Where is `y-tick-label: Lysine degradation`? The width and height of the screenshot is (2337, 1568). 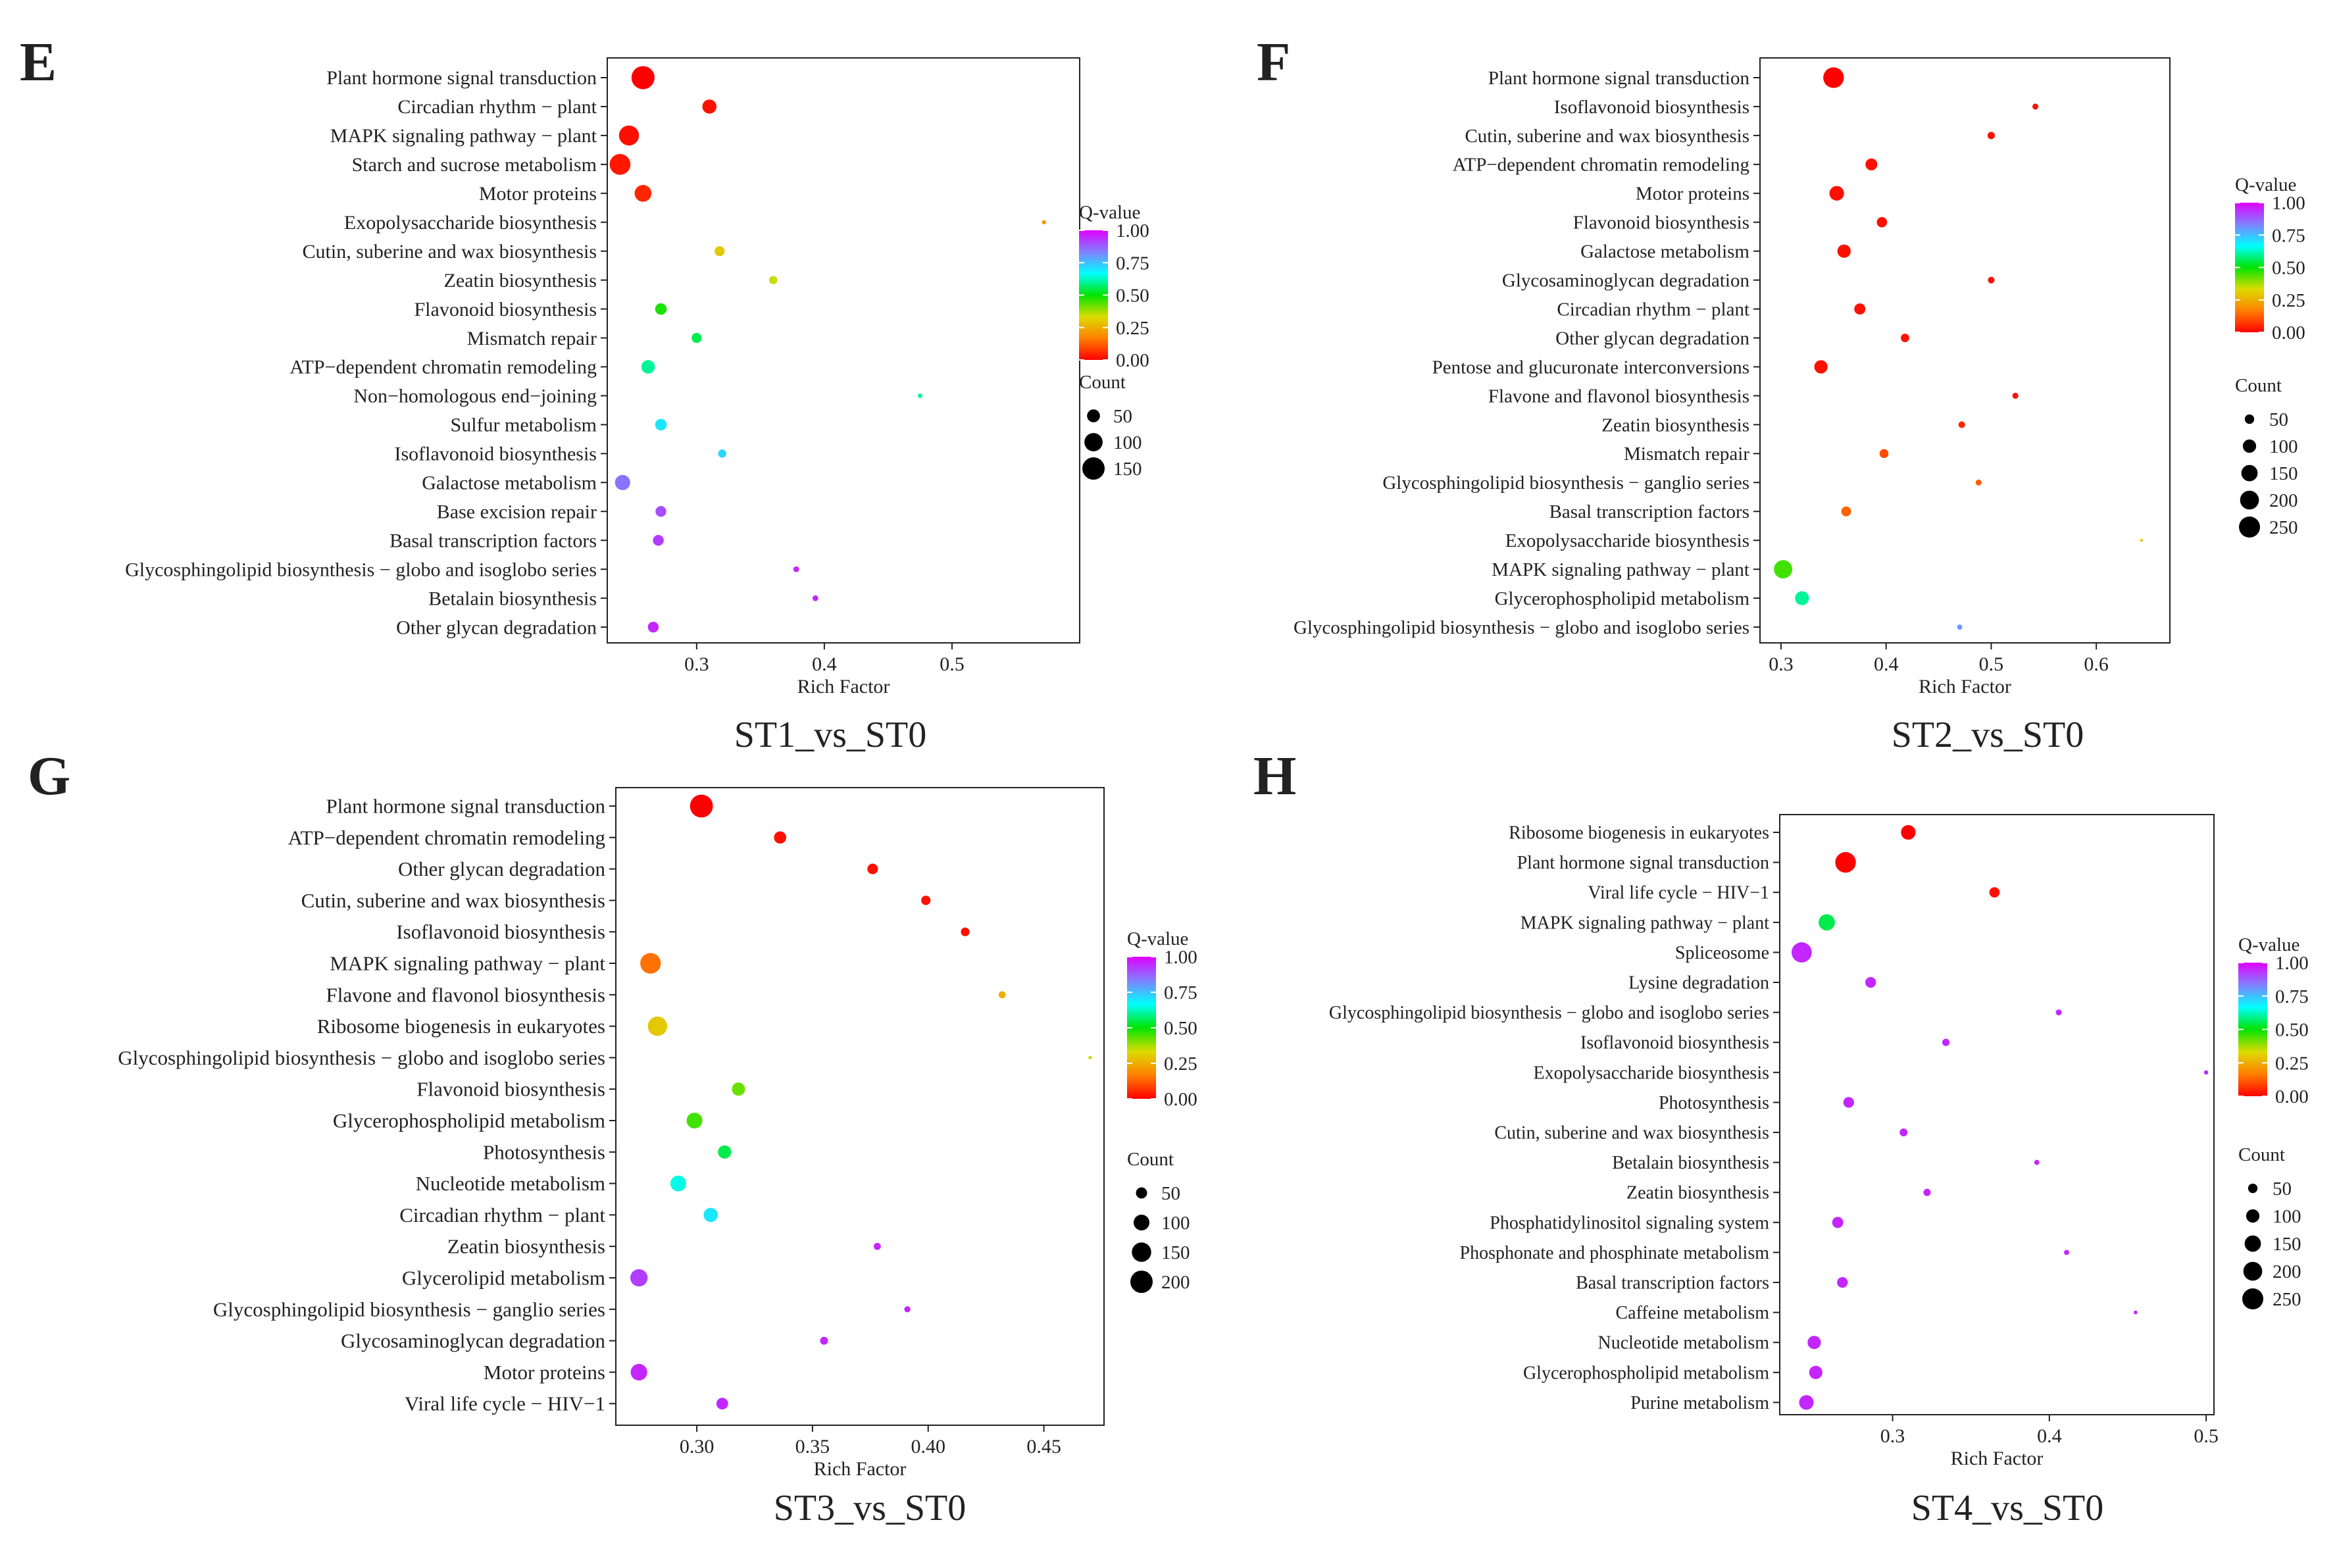 y-tick-label: Lysine degradation is located at coordinates (1698, 983).